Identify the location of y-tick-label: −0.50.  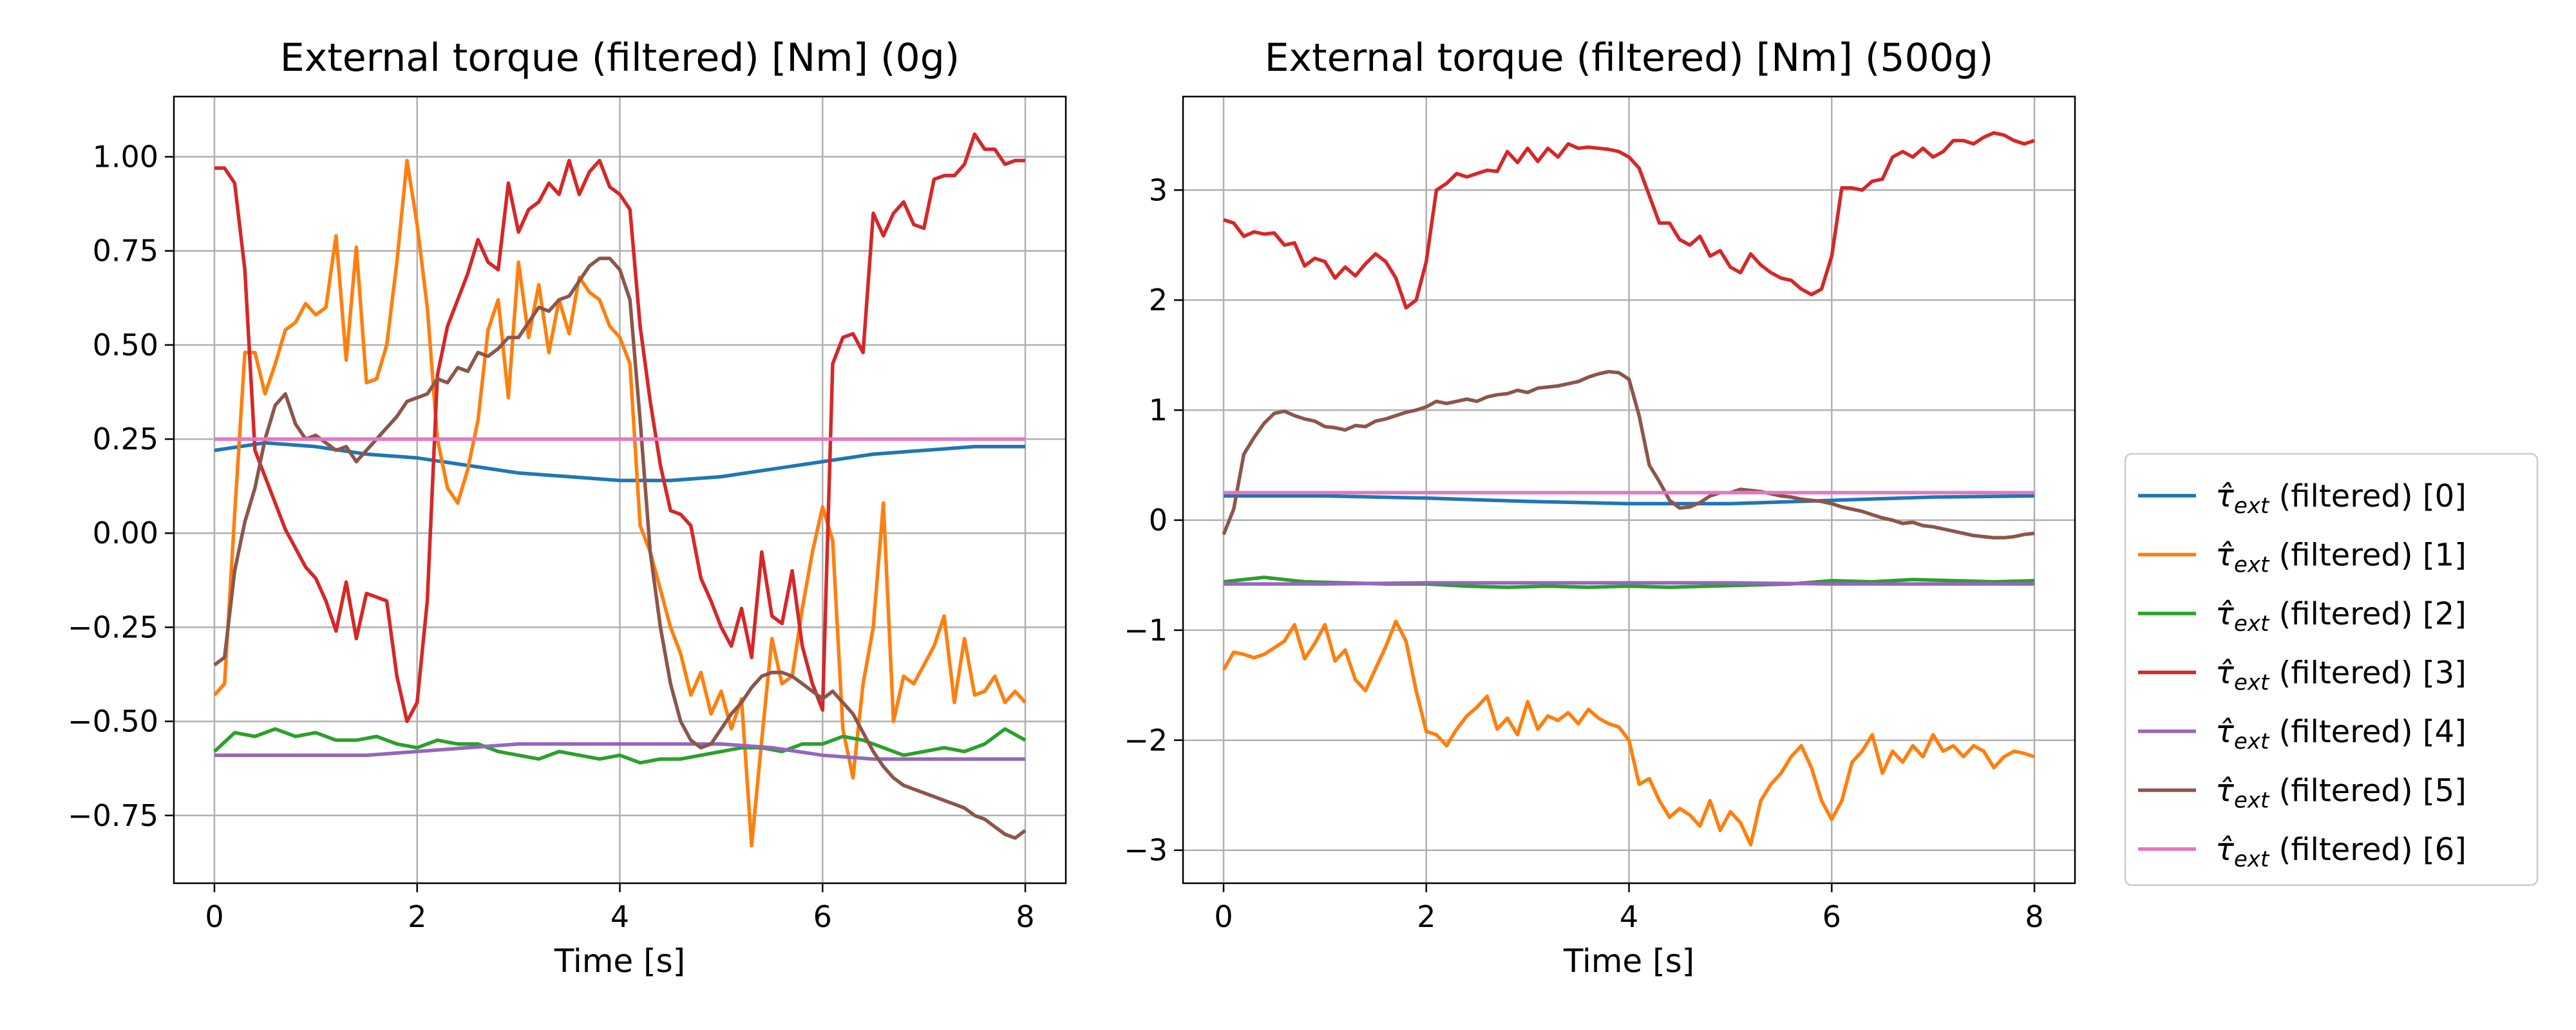
(113, 721).